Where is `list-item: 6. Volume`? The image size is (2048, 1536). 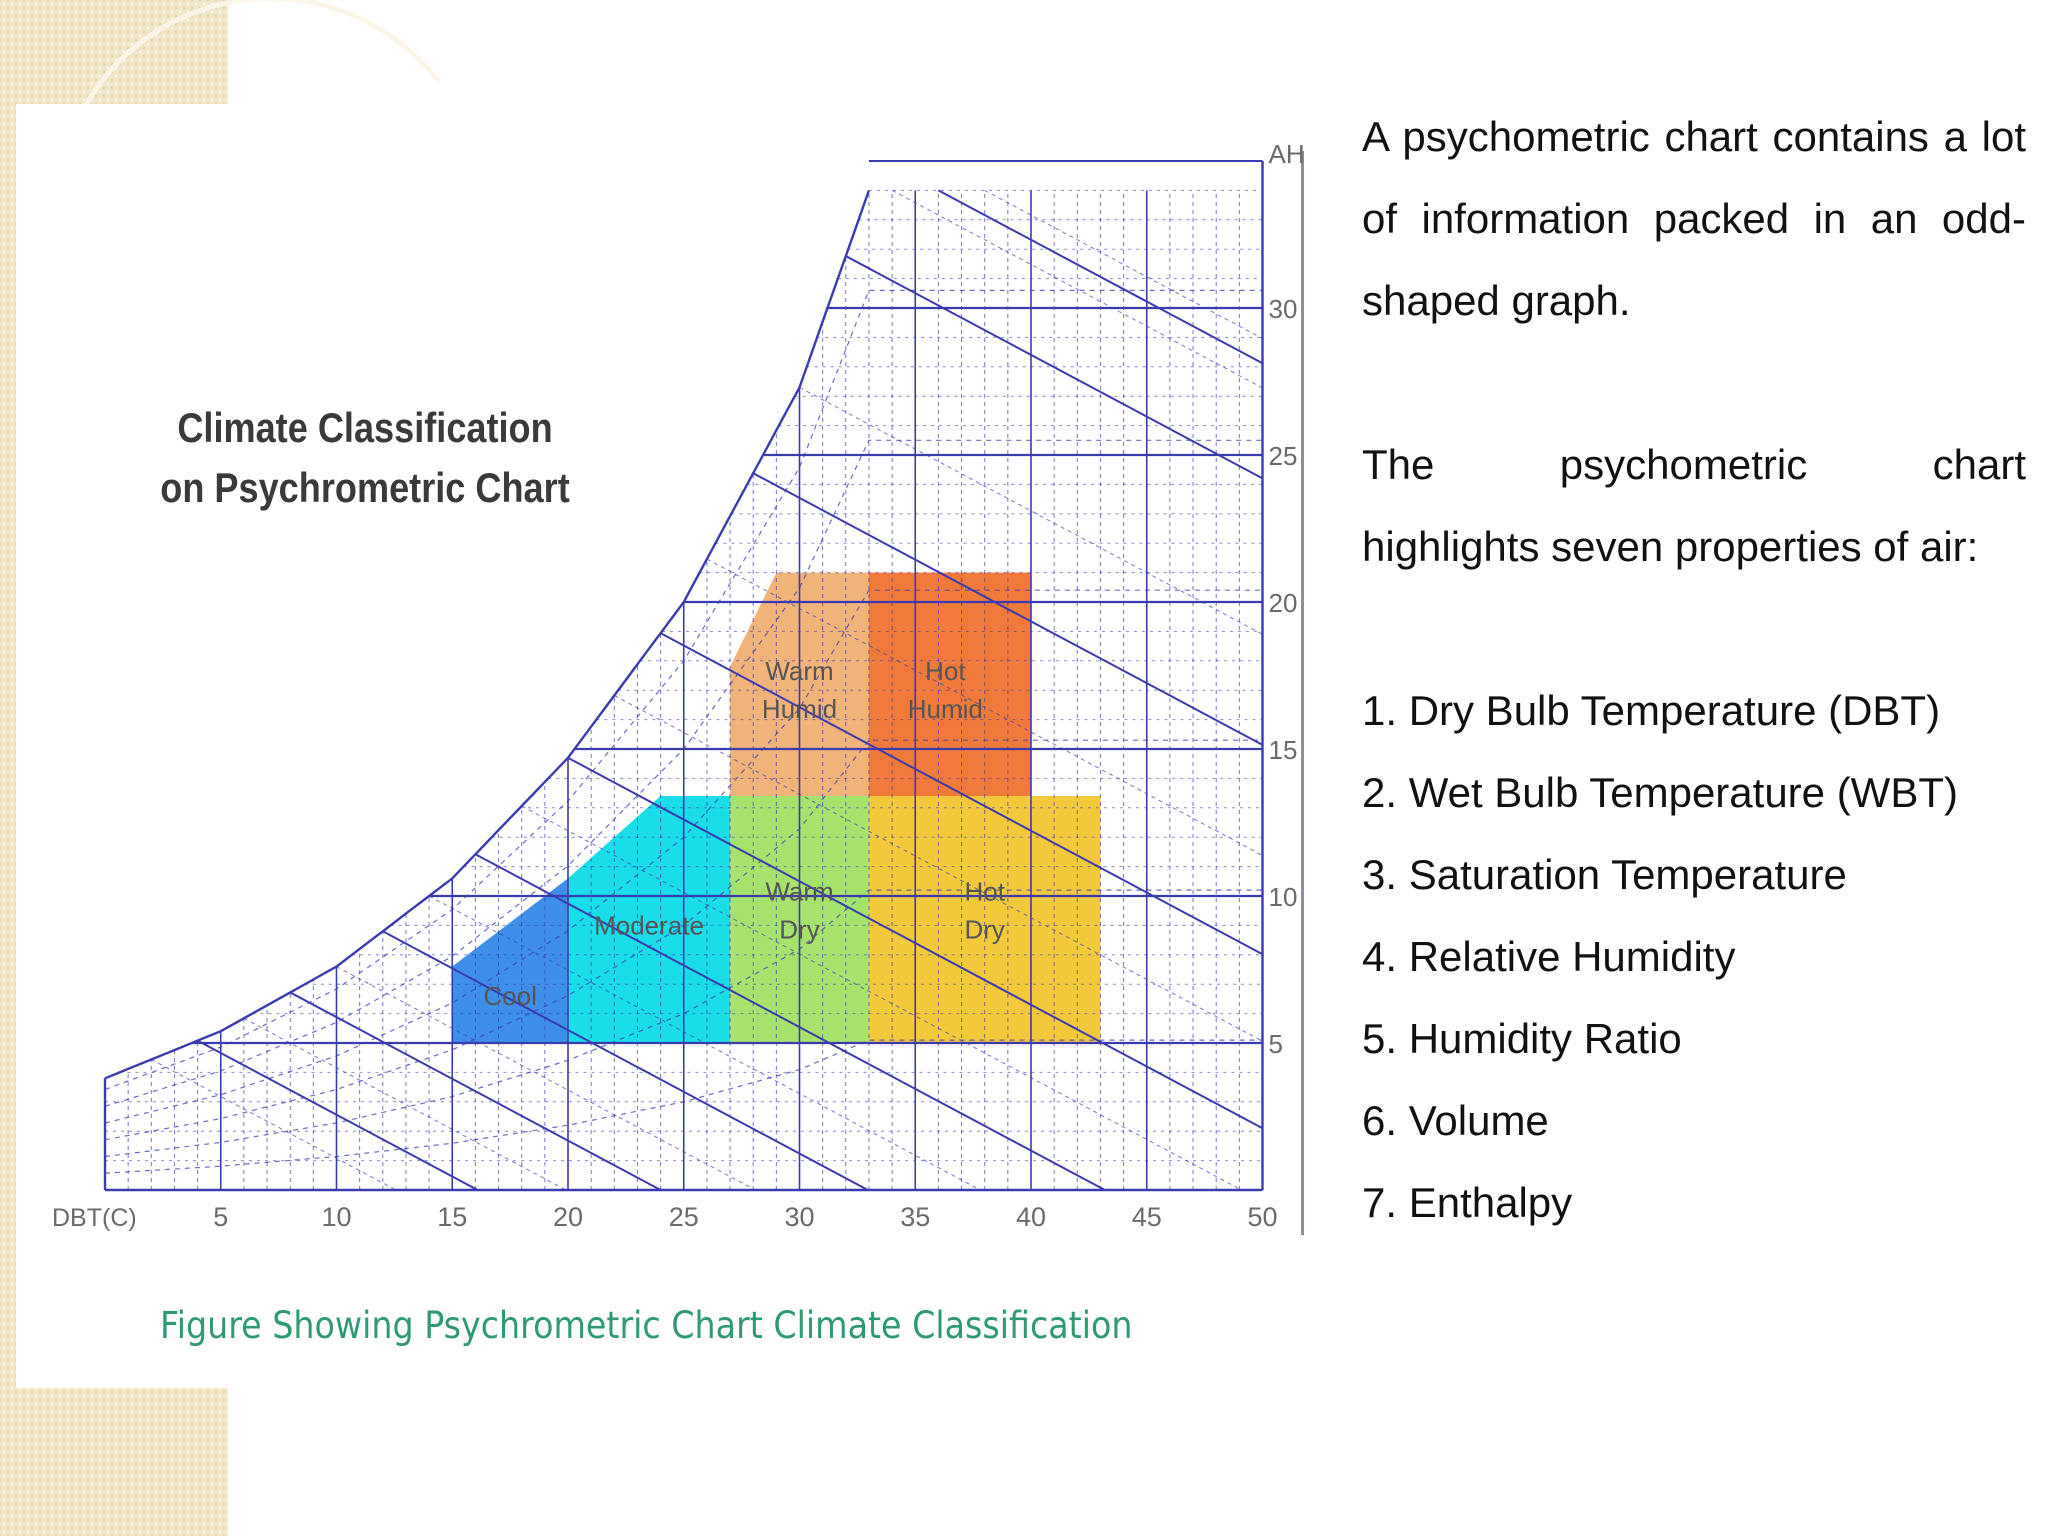
list-item: 6. Volume is located at coordinates (1455, 1120).